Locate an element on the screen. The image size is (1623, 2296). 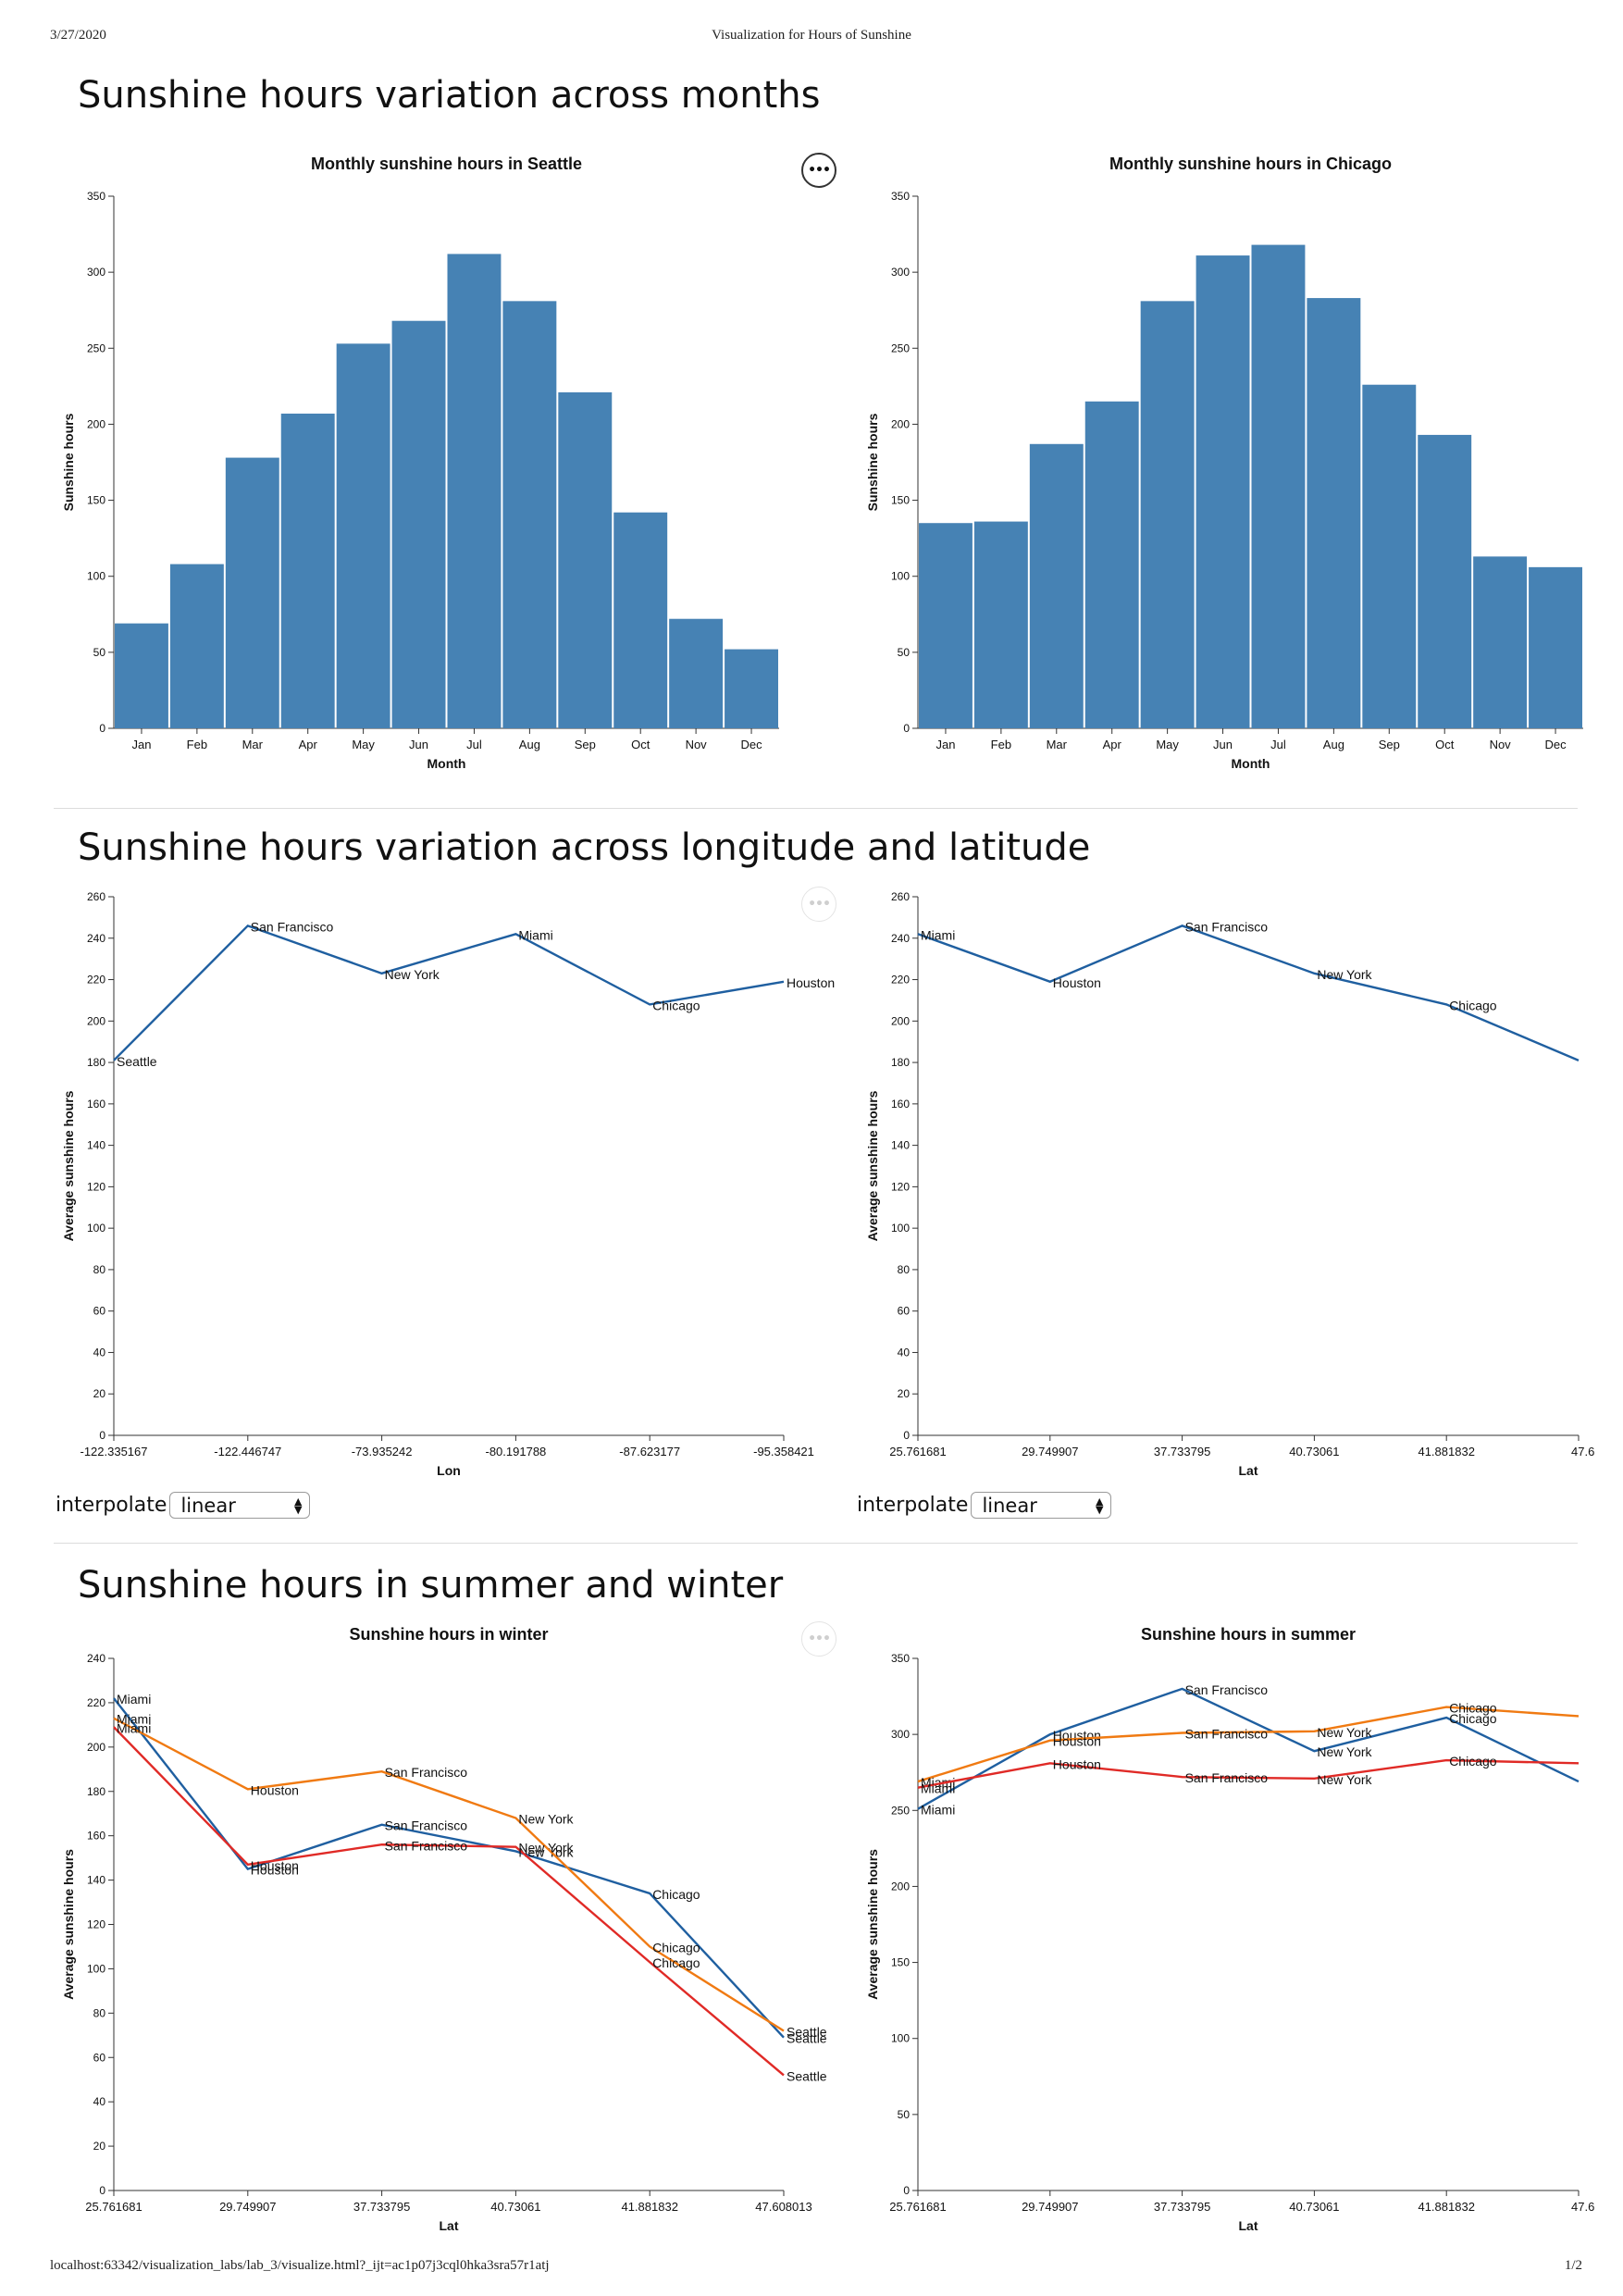
x-tick-label: Feb is located at coordinates (1001, 744).